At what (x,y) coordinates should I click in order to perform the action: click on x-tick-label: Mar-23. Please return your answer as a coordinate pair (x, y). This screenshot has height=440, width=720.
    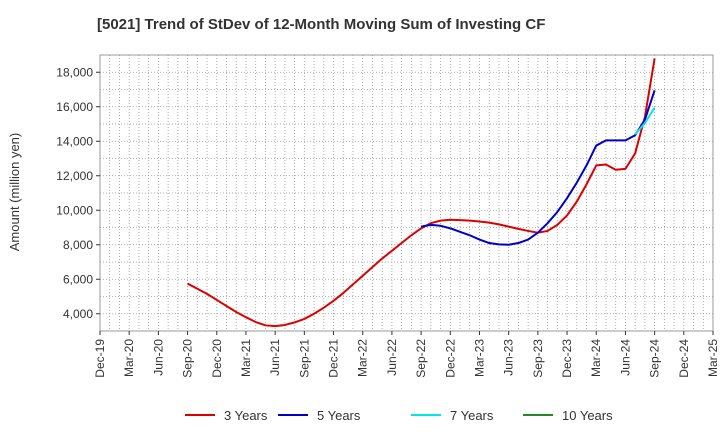
    Looking at the image, I should click on (479, 358).